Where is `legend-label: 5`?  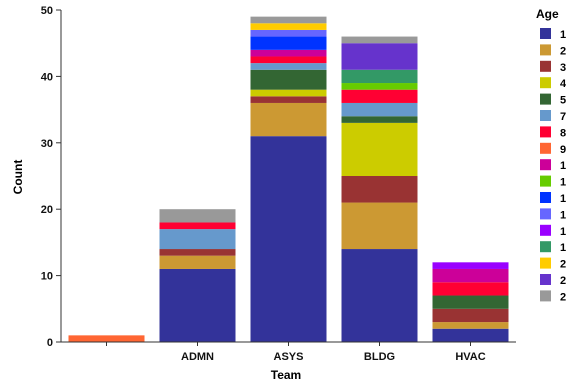 legend-label: 5 is located at coordinates (563, 101).